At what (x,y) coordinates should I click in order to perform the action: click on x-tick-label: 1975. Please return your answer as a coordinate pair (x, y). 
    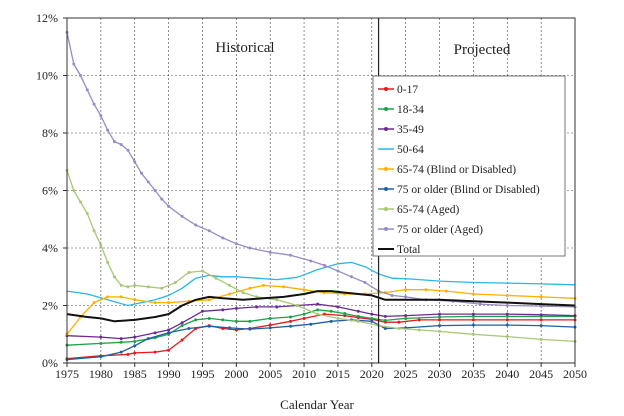
    Looking at the image, I should click on (67, 374).